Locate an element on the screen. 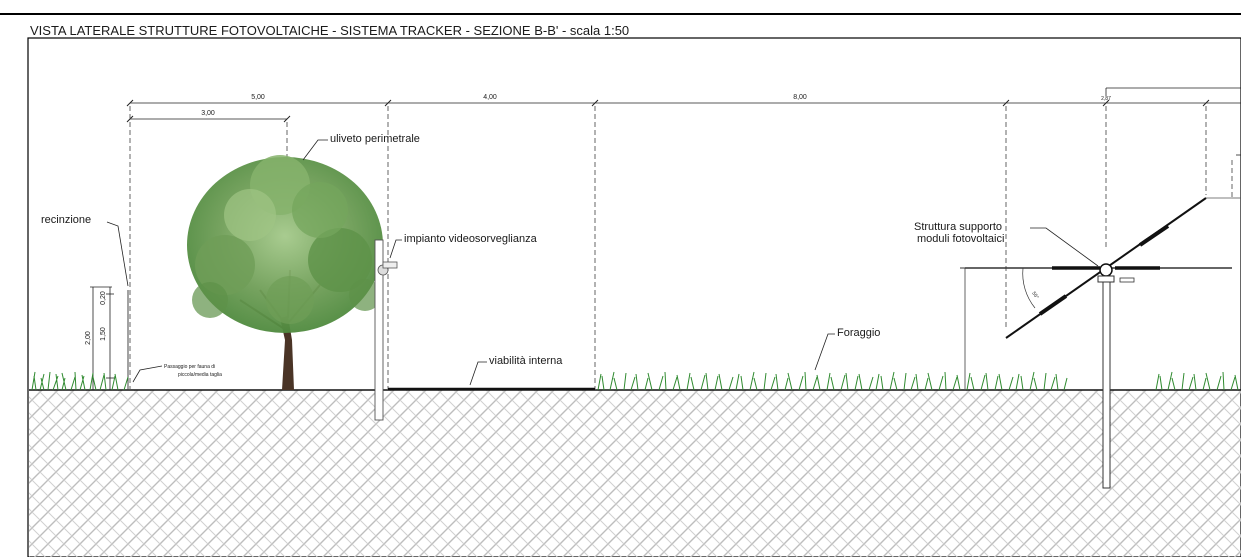  fence is located at coordinates (109, 338).